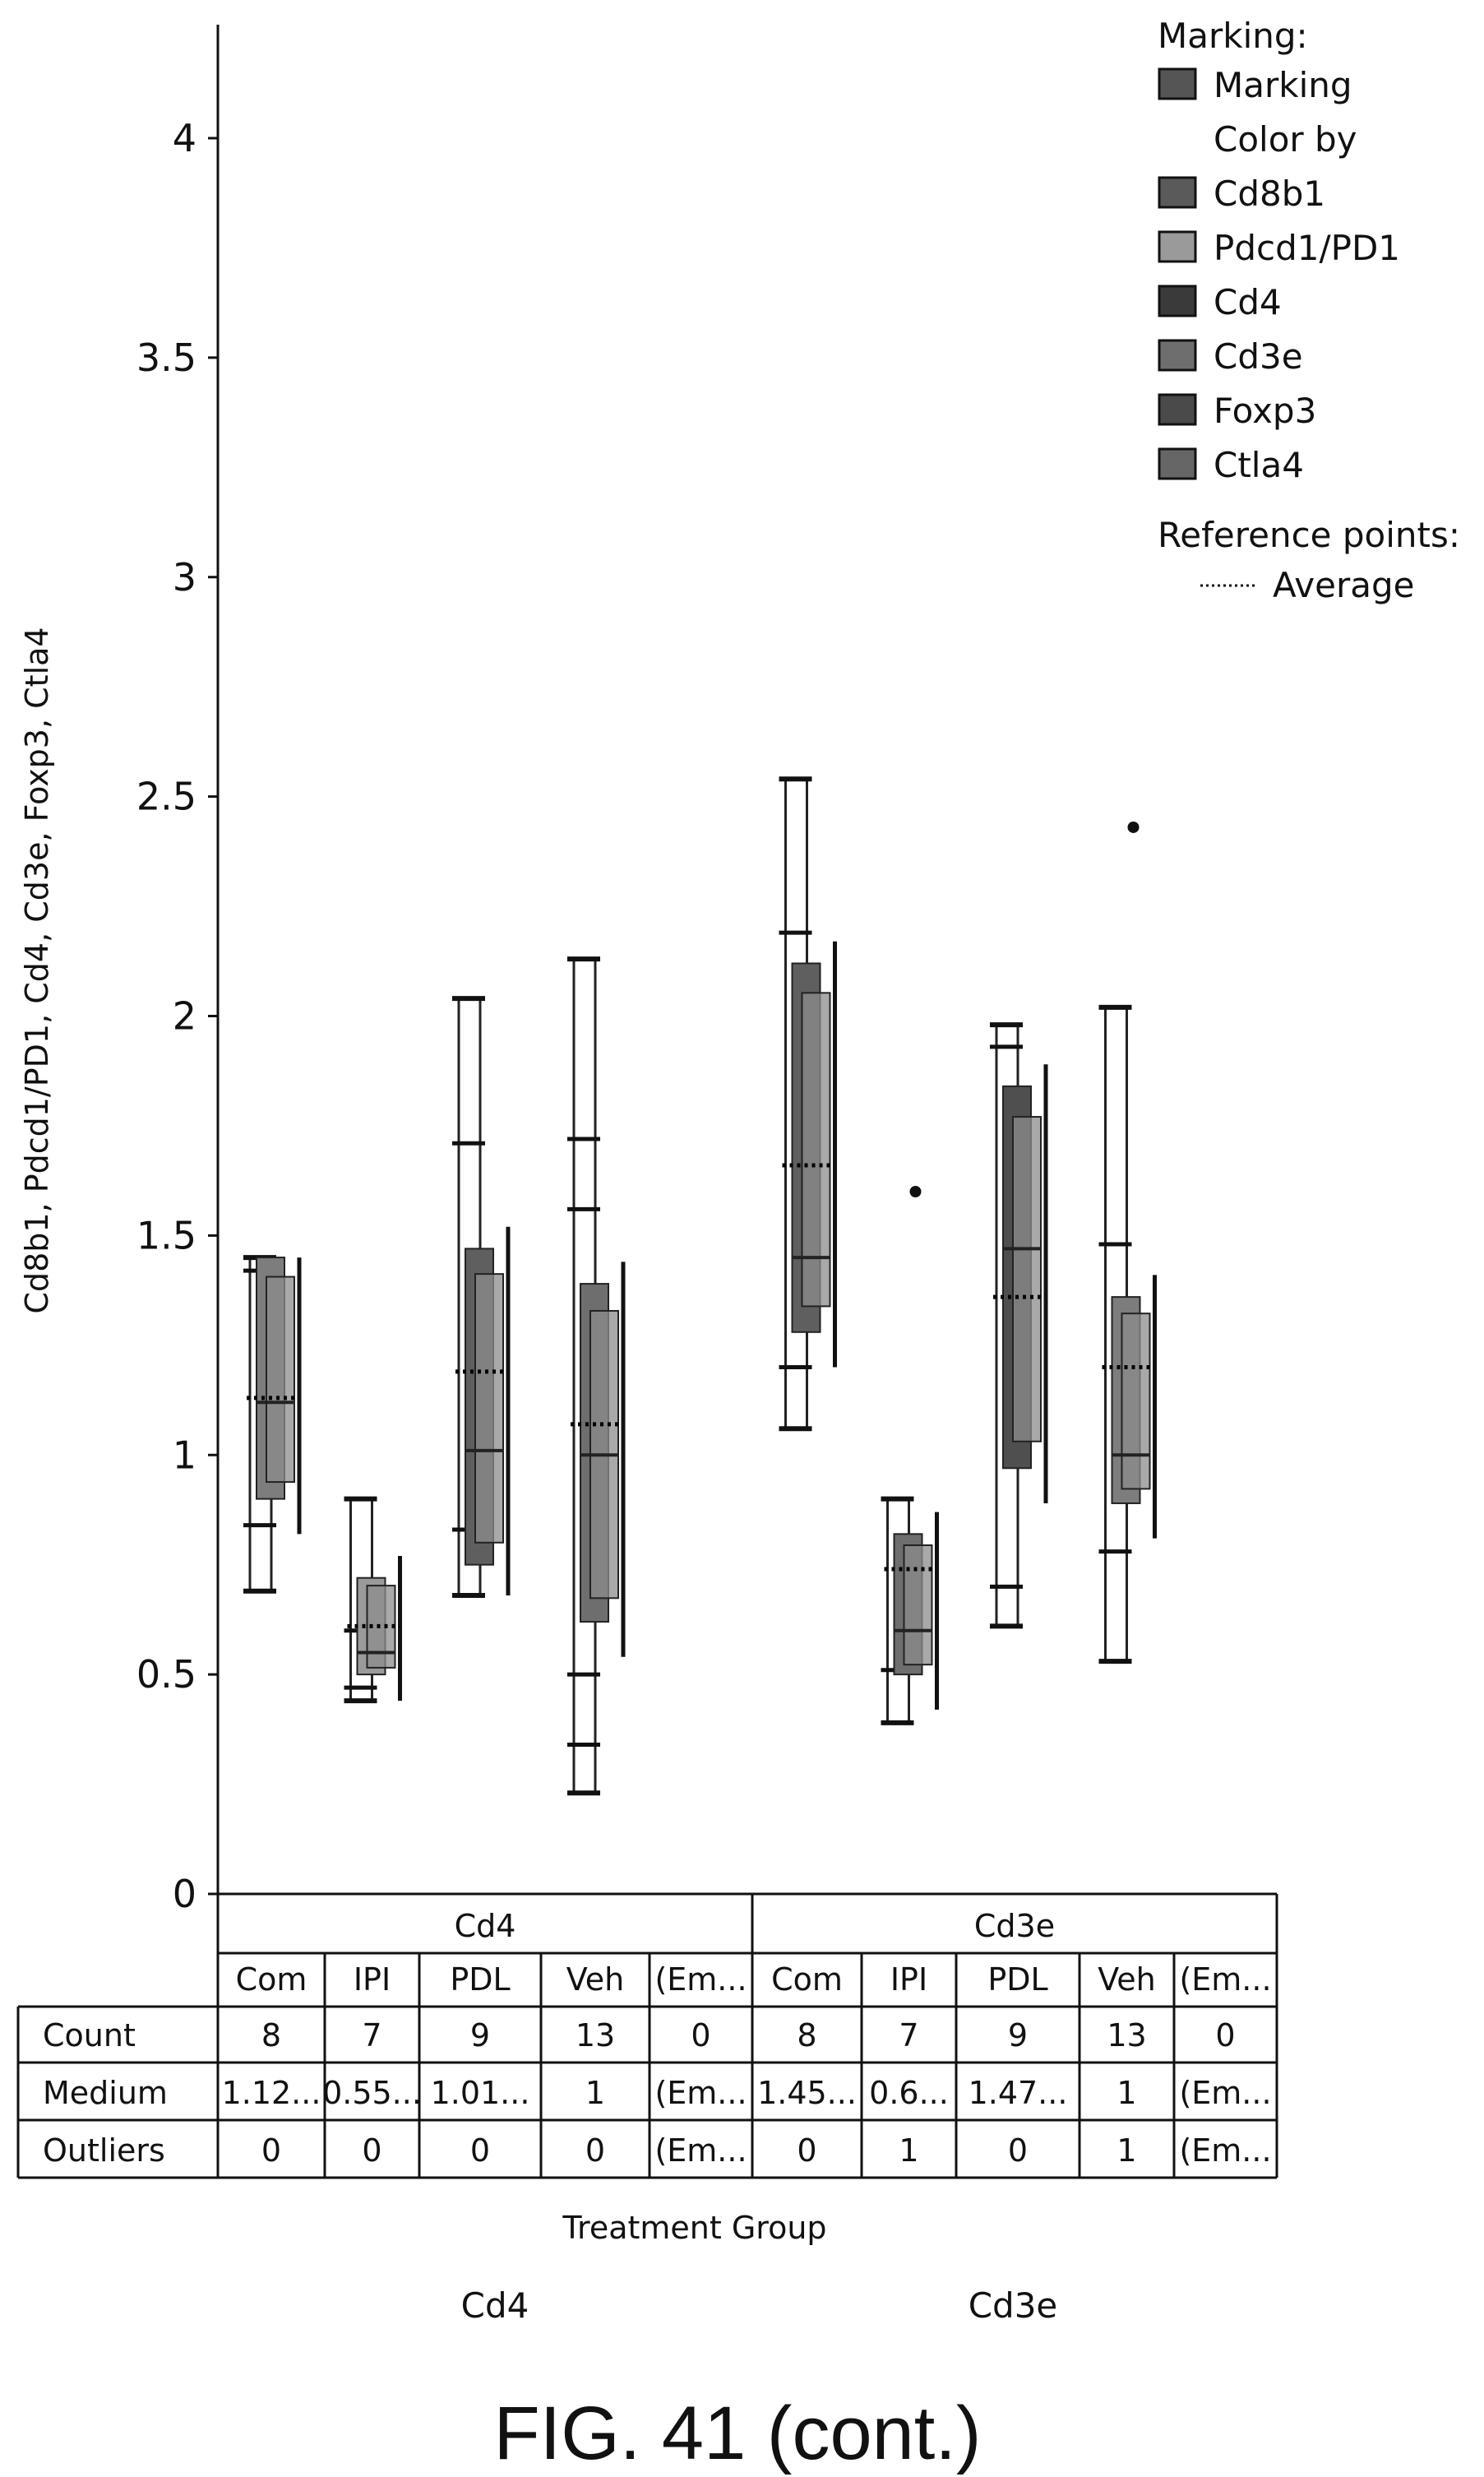  What do you see at coordinates (184, 1017) in the screenshot?
I see `y-tick-label: 2` at bounding box center [184, 1017].